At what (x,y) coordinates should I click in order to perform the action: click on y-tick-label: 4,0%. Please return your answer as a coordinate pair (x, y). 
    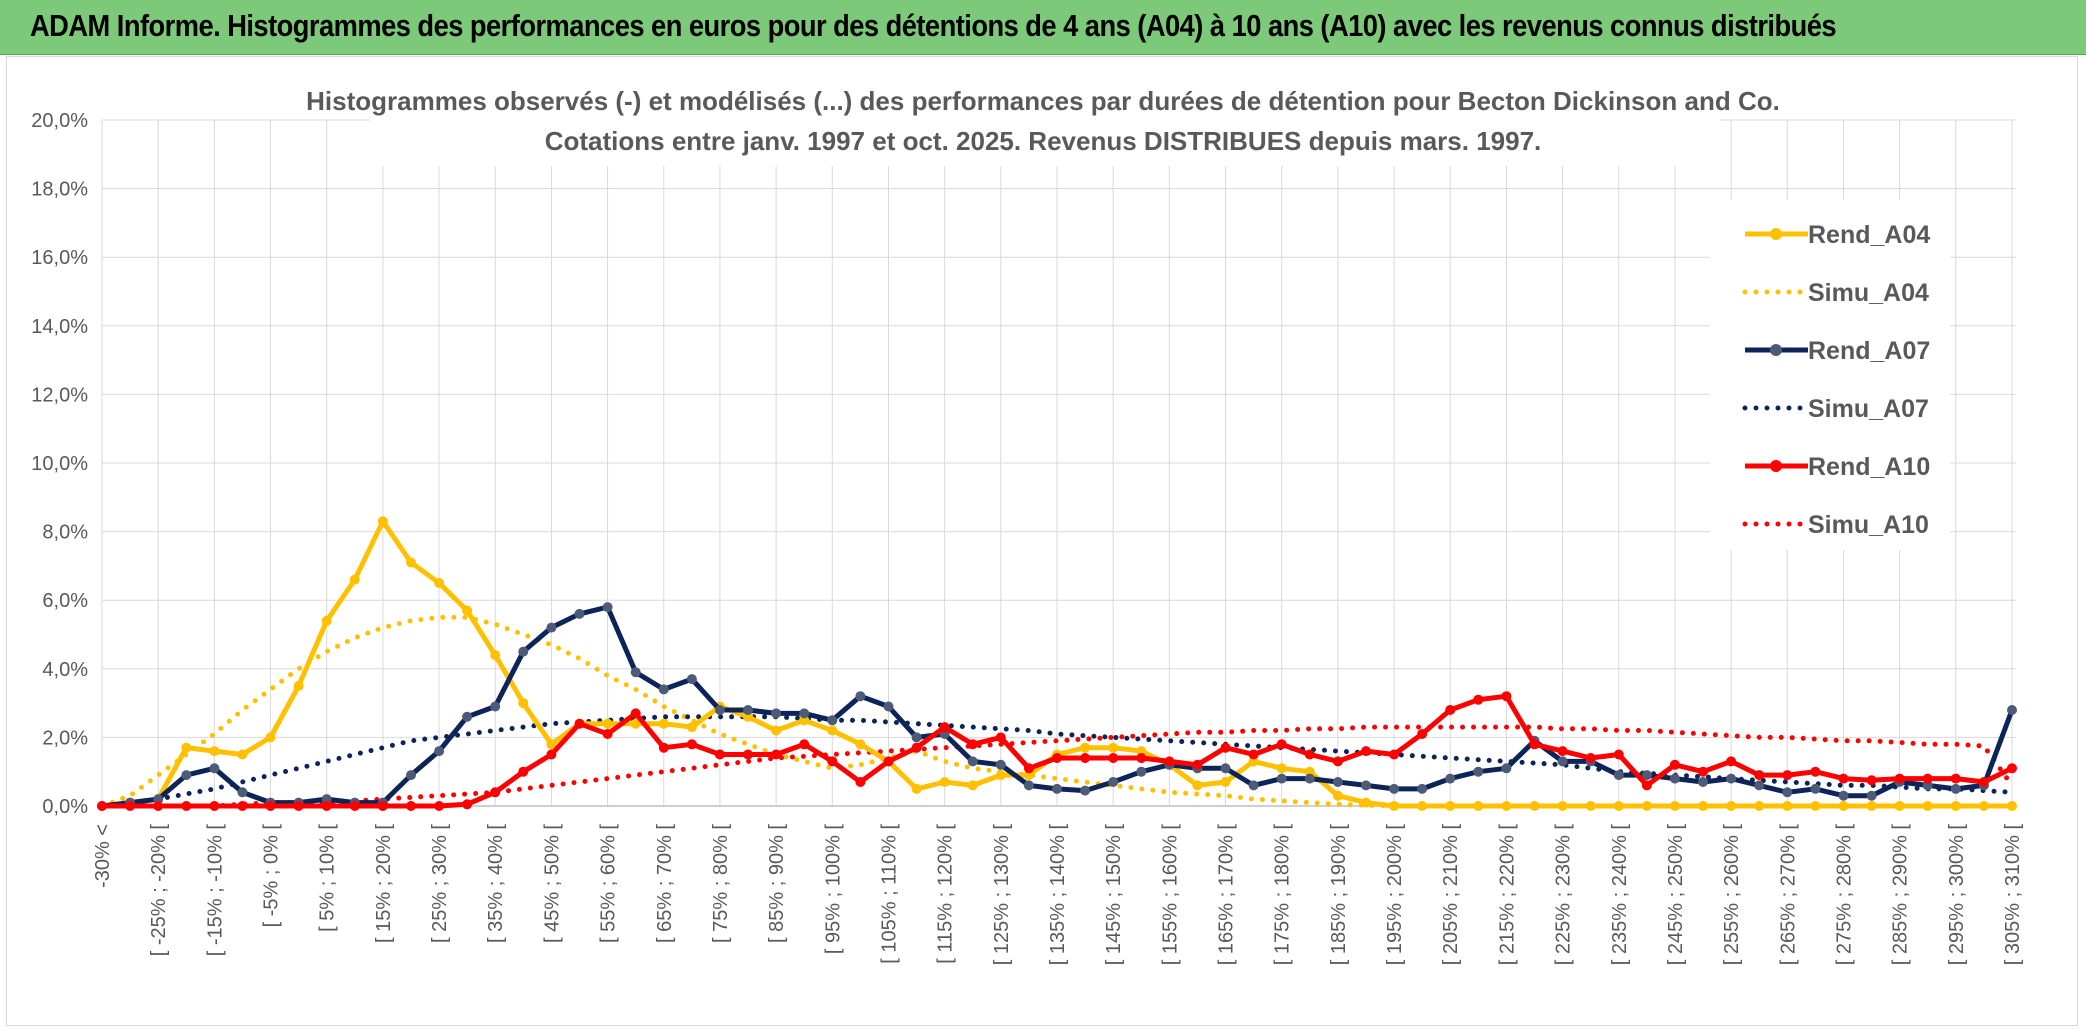
    Looking at the image, I should click on (65, 670).